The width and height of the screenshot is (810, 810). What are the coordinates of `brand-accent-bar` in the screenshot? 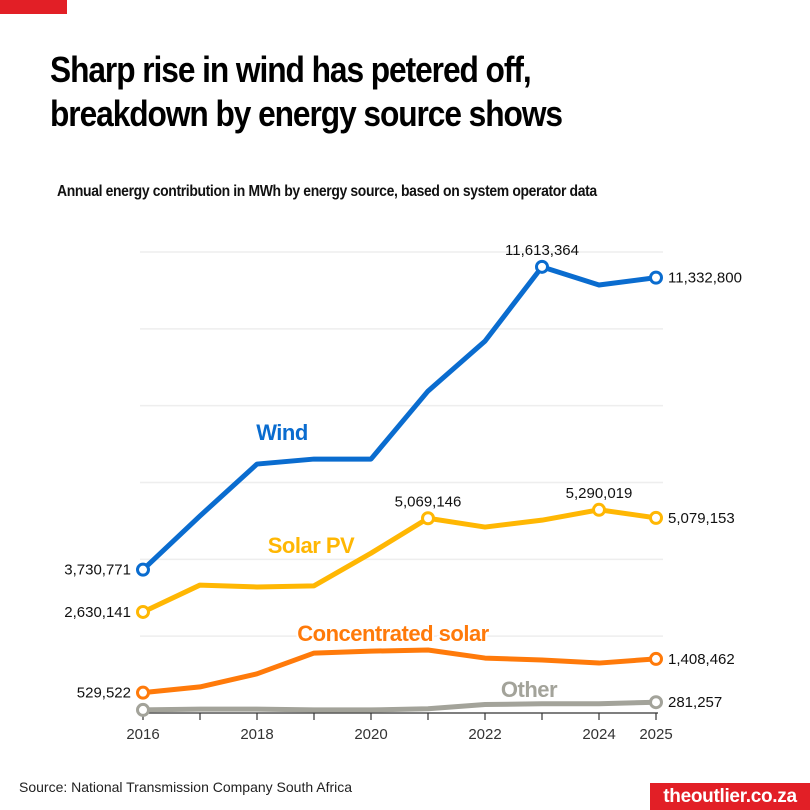 It's located at (33, 7).